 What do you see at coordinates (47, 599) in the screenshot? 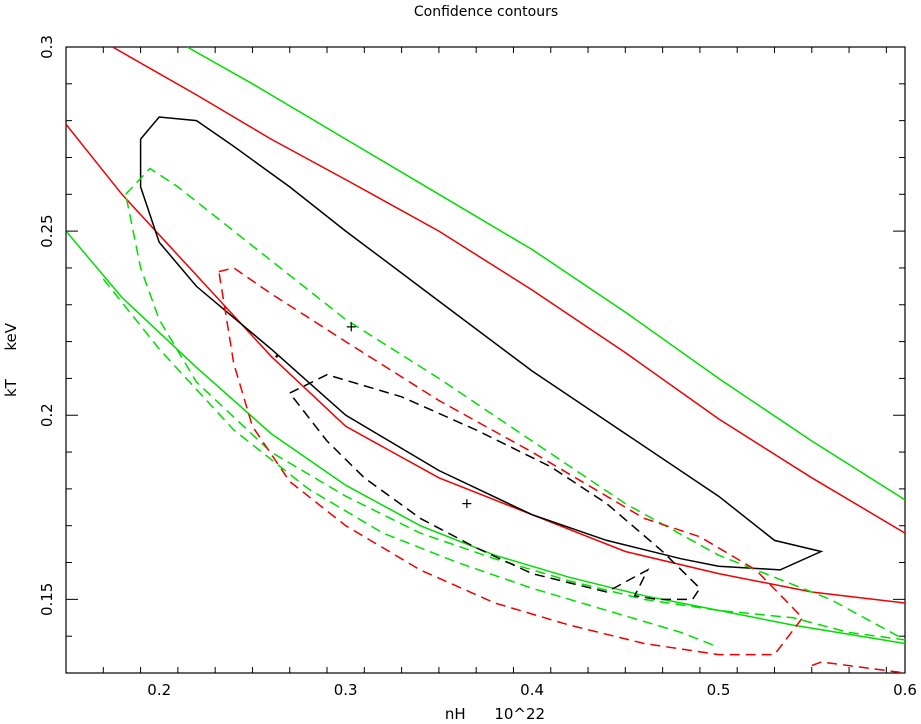
I see `y-tick-label: 0.15` at bounding box center [47, 599].